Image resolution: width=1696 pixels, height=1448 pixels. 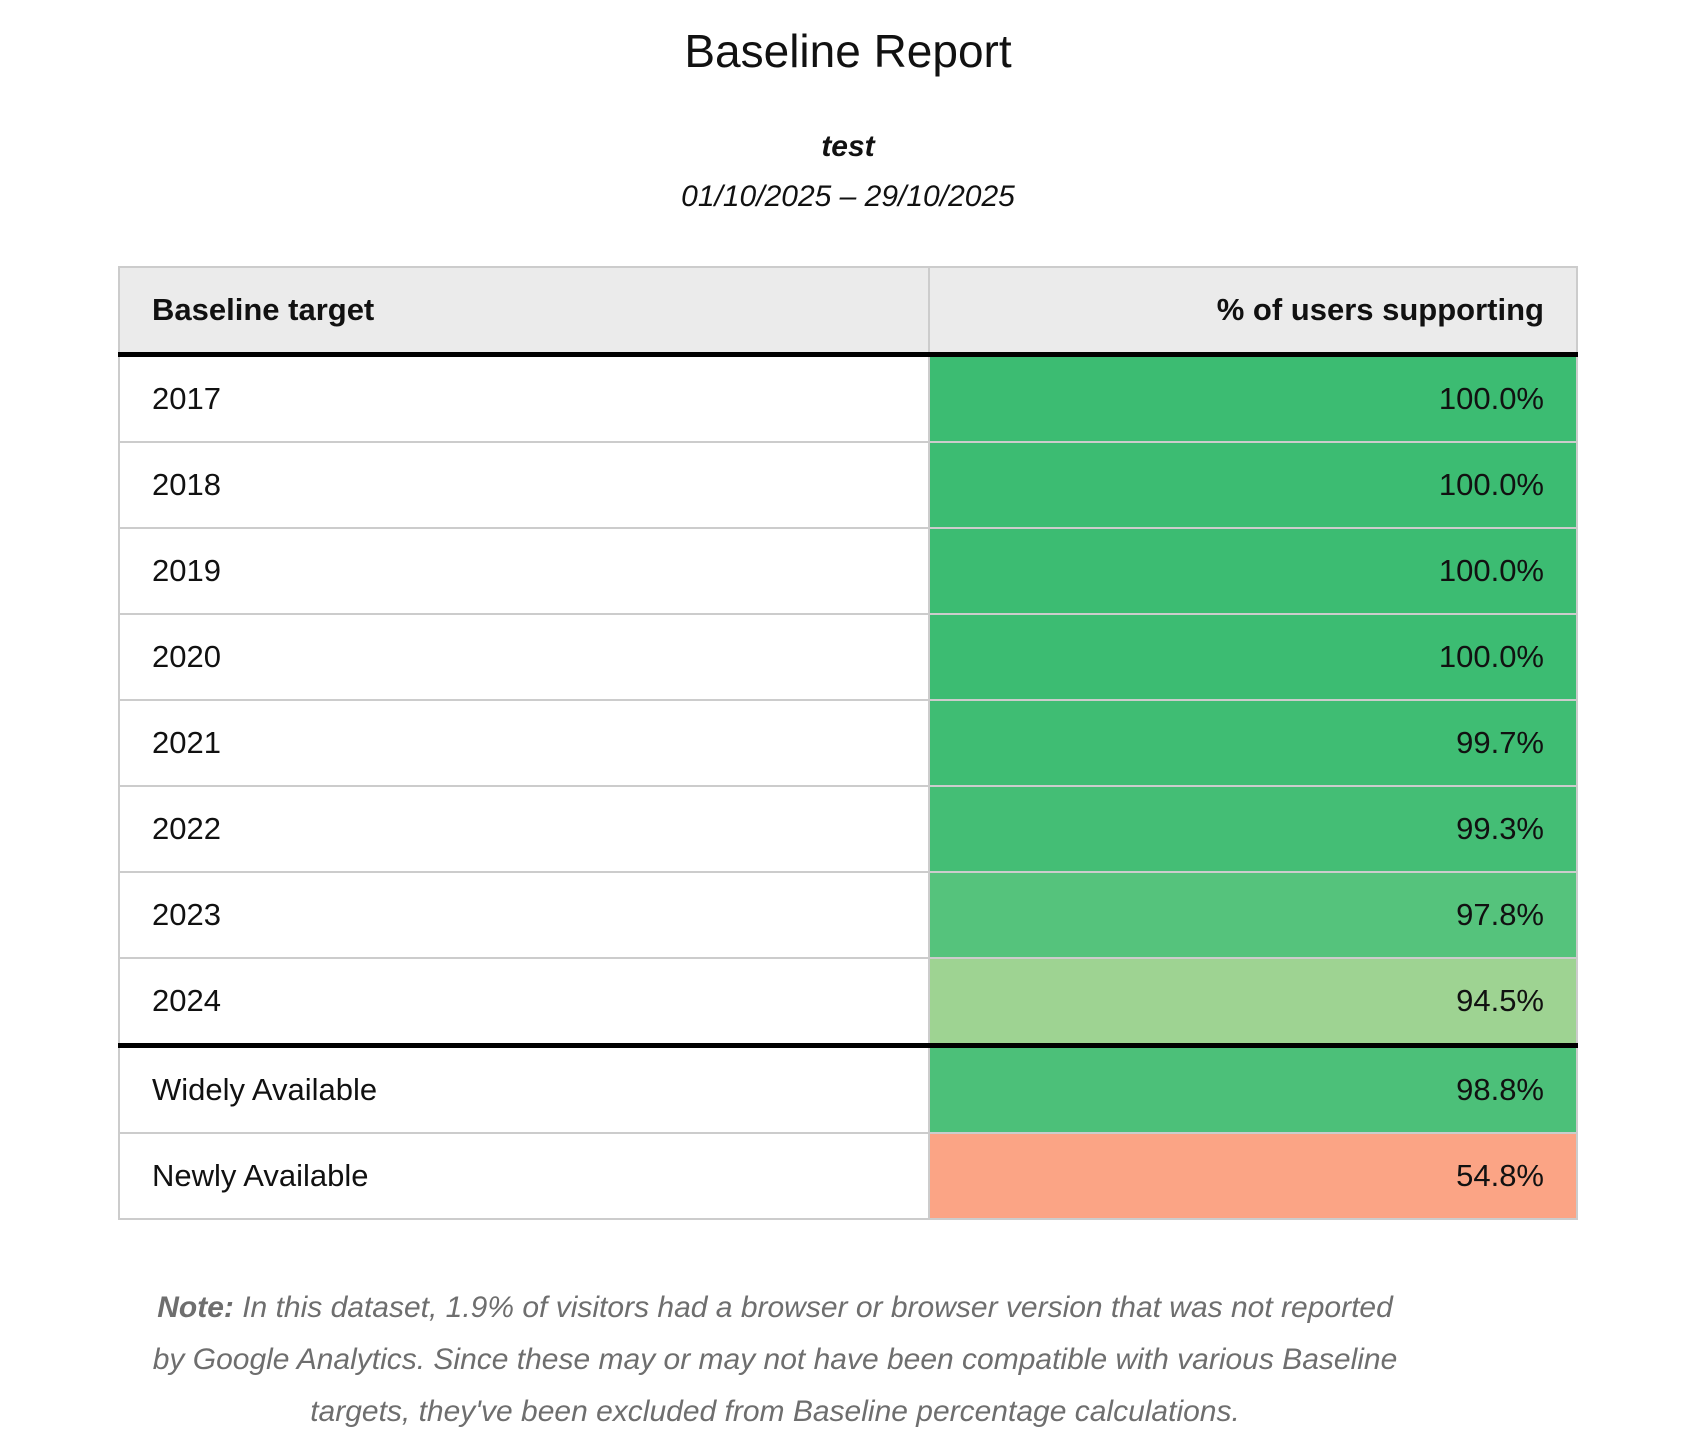 I want to click on table-row: 2017 100.0%, so click(x=848, y=398).